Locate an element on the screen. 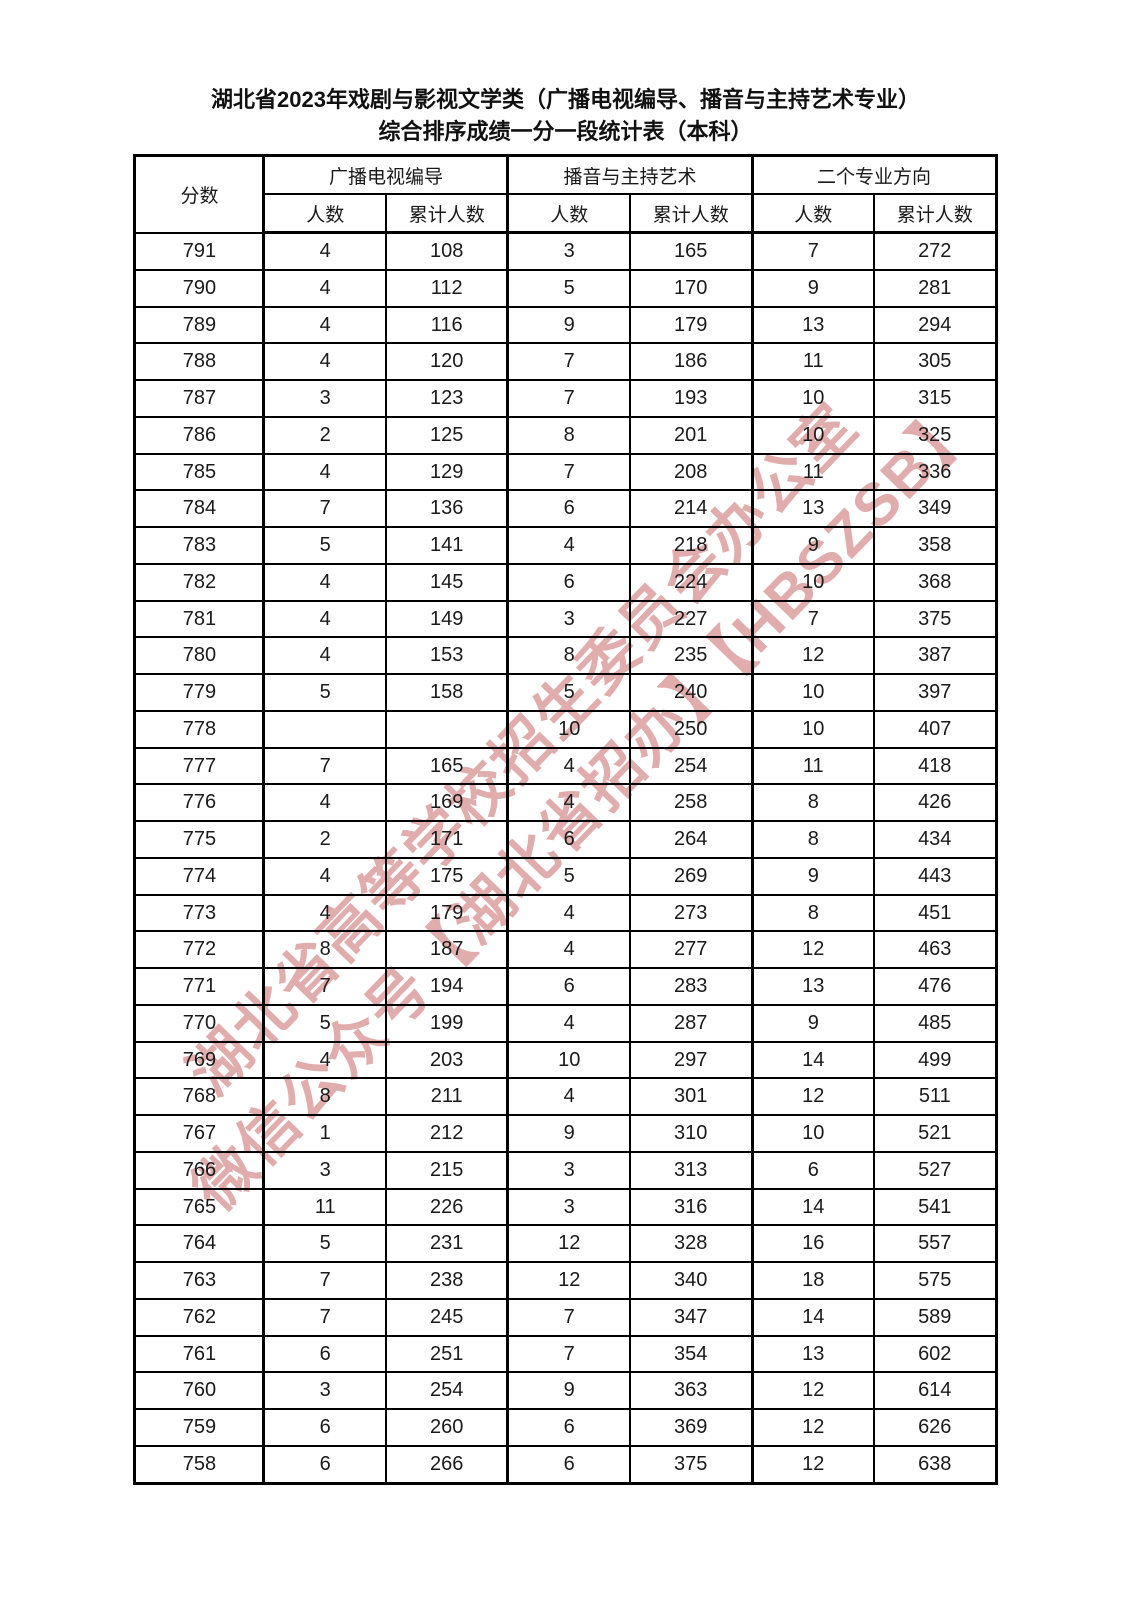 The image size is (1131, 1600). cell-g3-count: 14 is located at coordinates (812, 1207).